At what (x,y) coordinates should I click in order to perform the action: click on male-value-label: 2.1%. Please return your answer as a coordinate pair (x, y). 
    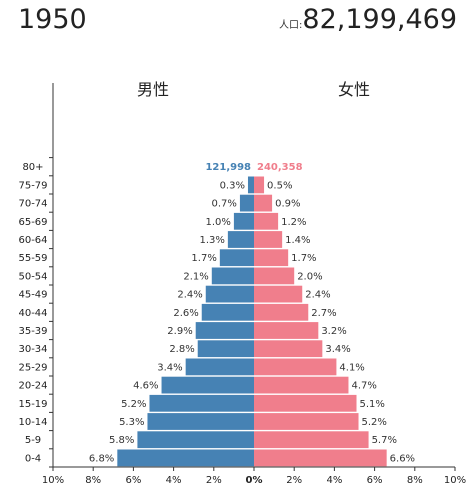
    Looking at the image, I should click on (195, 276).